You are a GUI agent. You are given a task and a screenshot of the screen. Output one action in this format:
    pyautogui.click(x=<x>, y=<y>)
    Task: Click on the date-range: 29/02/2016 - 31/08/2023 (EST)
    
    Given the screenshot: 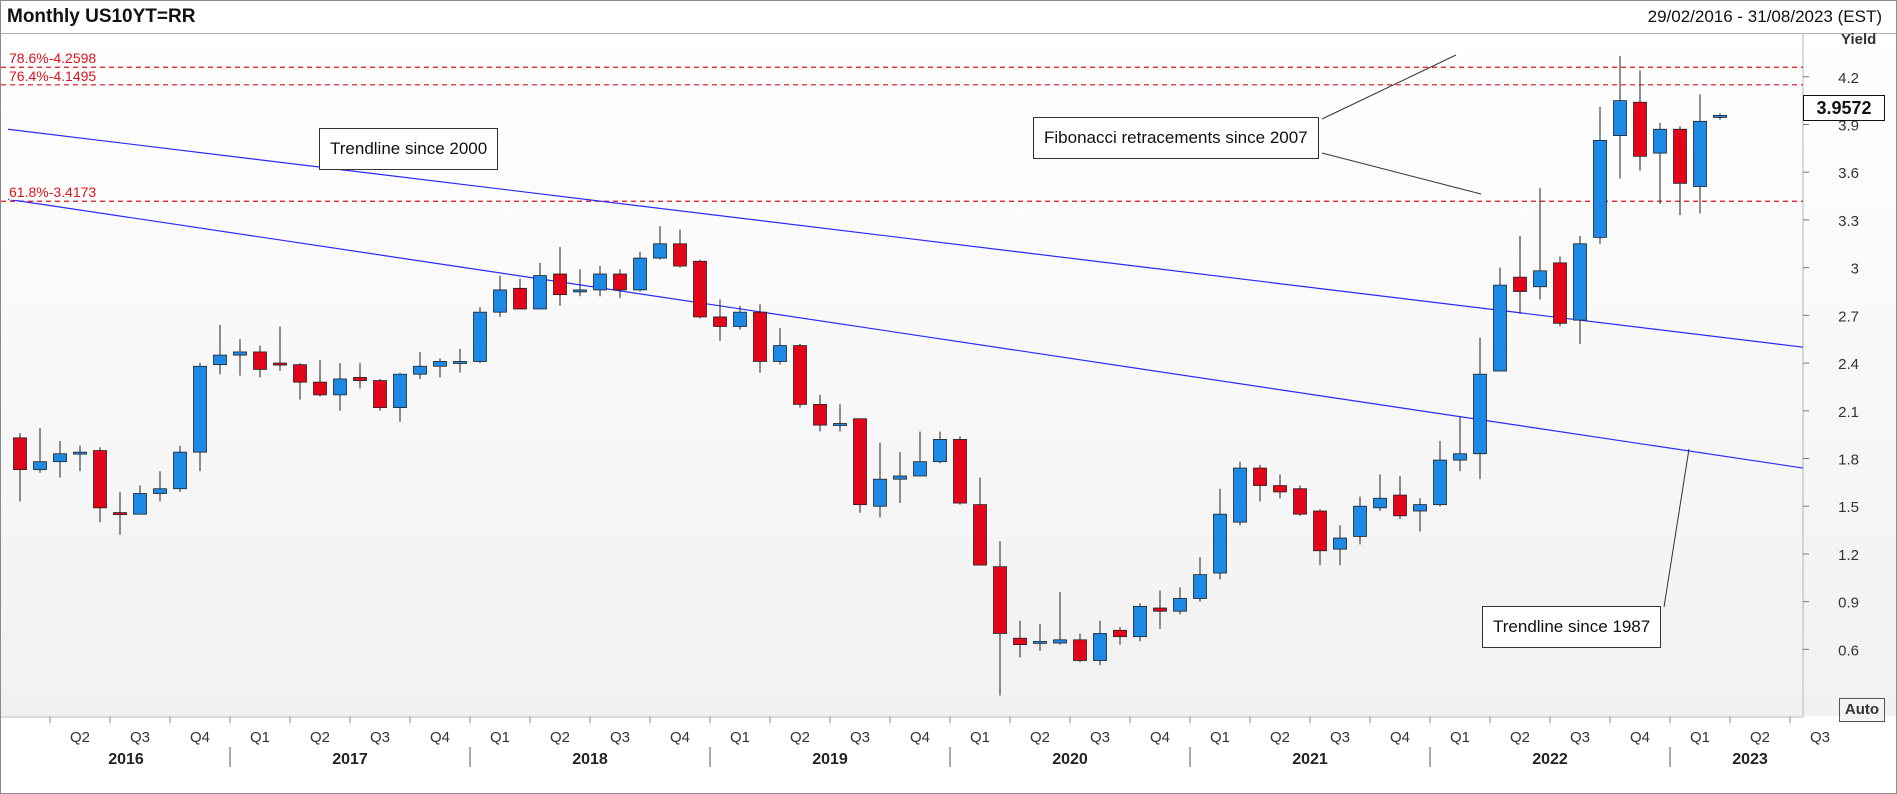 What is the action you would take?
    pyautogui.click(x=1764, y=16)
    